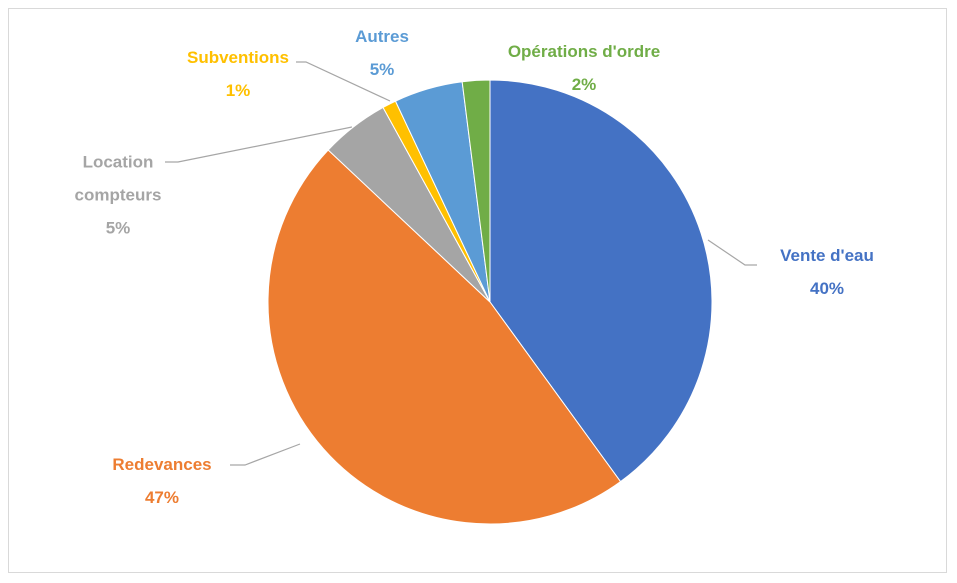 The width and height of the screenshot is (957, 583). Describe the element at coordinates (382, 53) in the screenshot. I see `data-label: Autres 5%` at that location.